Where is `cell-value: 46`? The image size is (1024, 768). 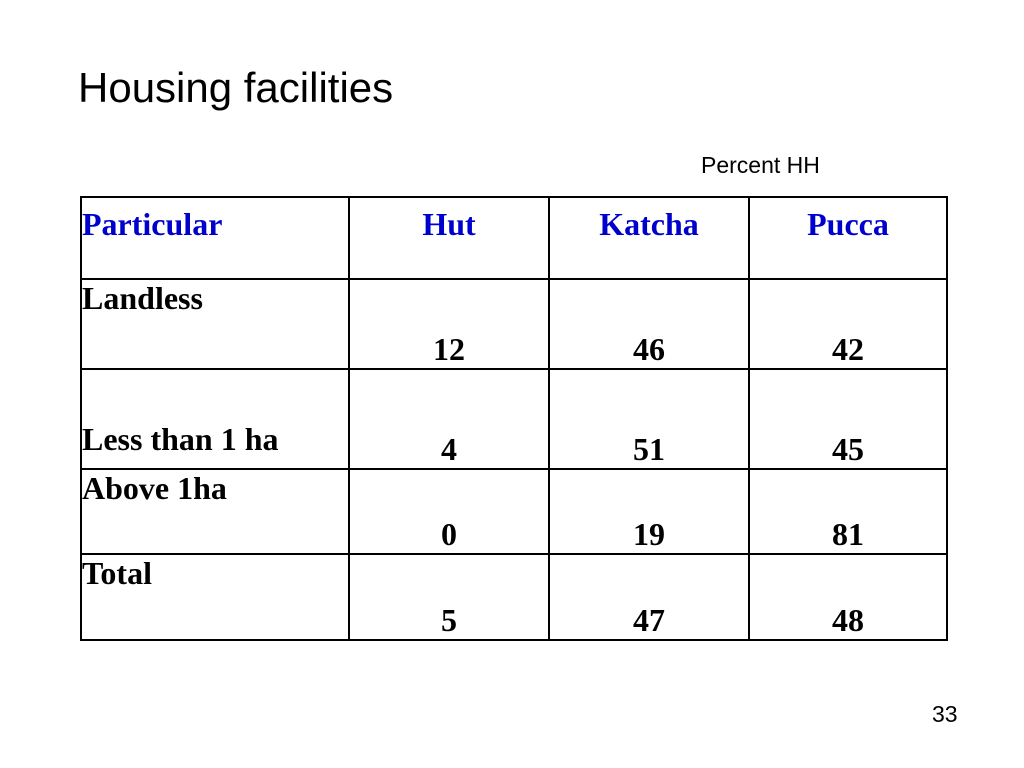
cell-value: 46 is located at coordinates (649, 324).